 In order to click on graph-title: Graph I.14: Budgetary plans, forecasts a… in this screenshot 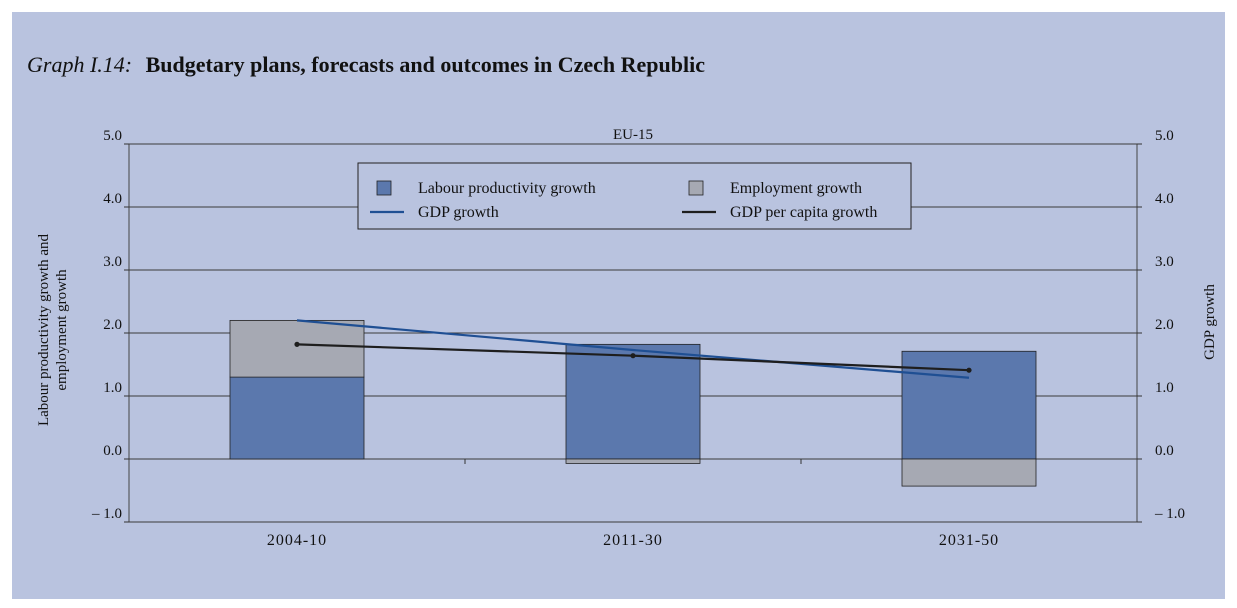, I will do `click(366, 65)`.